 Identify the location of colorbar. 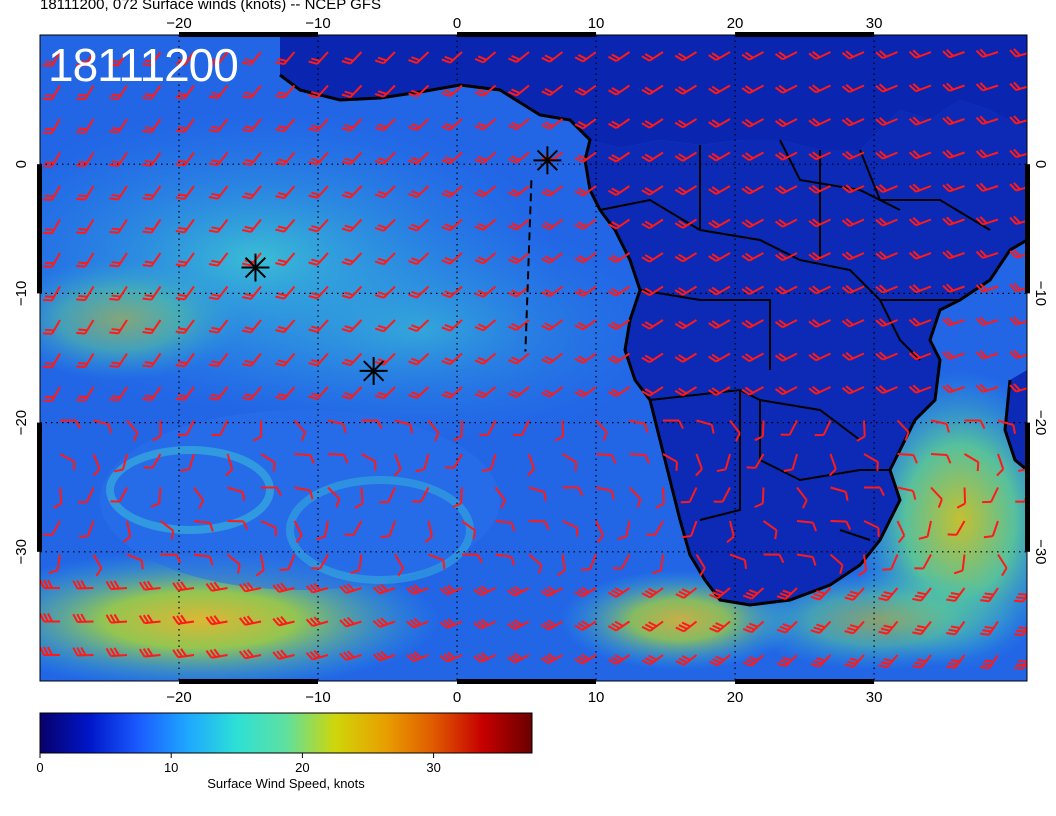
(286, 733).